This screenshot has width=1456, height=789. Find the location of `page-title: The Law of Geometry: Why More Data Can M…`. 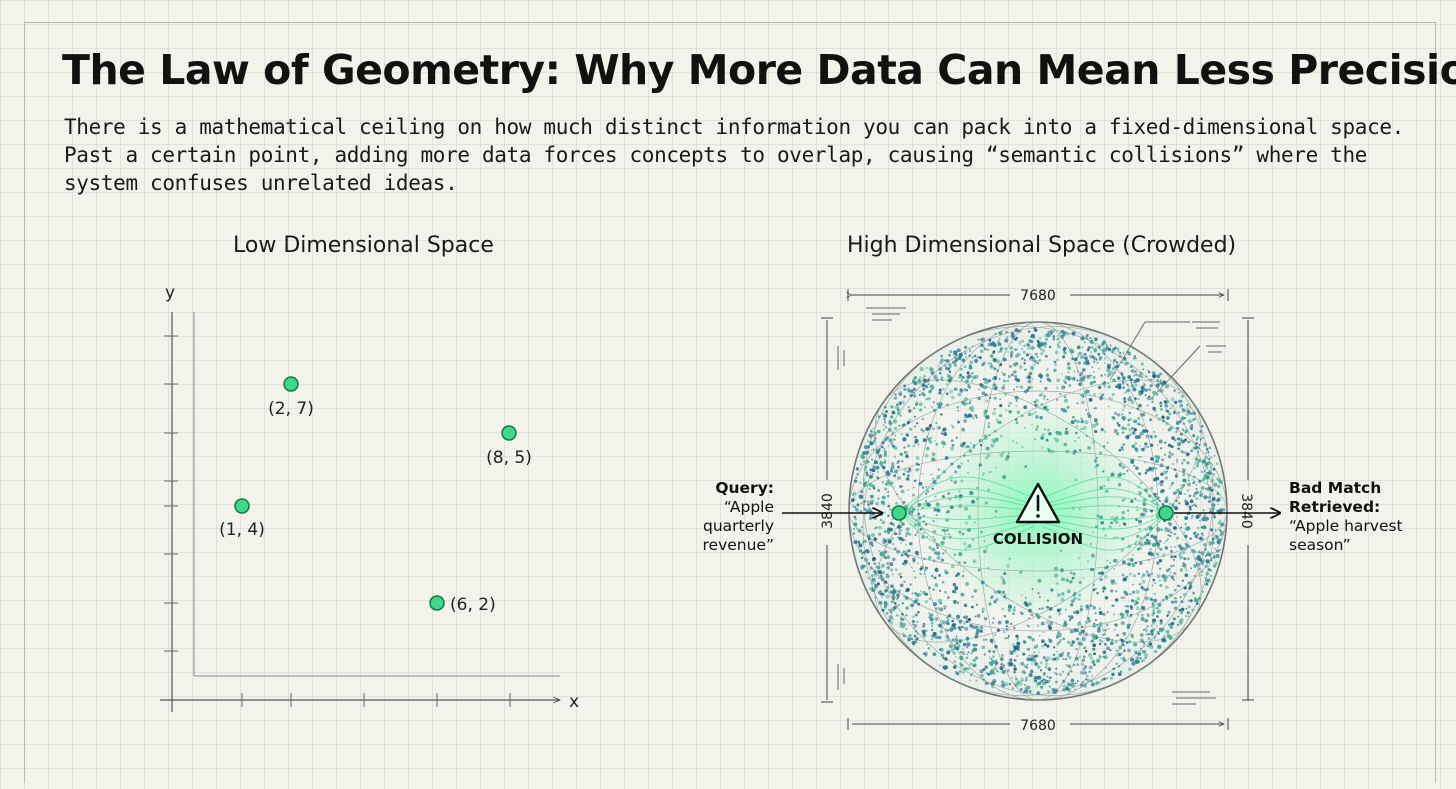

page-title: The Law of Geometry: Why More Data Can M… is located at coordinates (759, 70).